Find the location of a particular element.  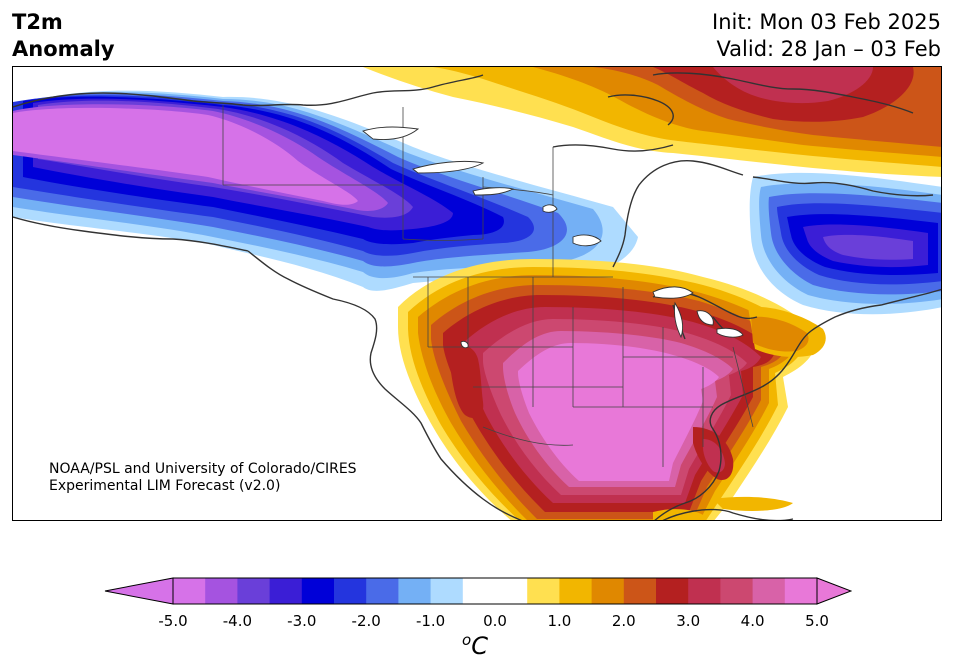

colorbar is located at coordinates (478, 591).